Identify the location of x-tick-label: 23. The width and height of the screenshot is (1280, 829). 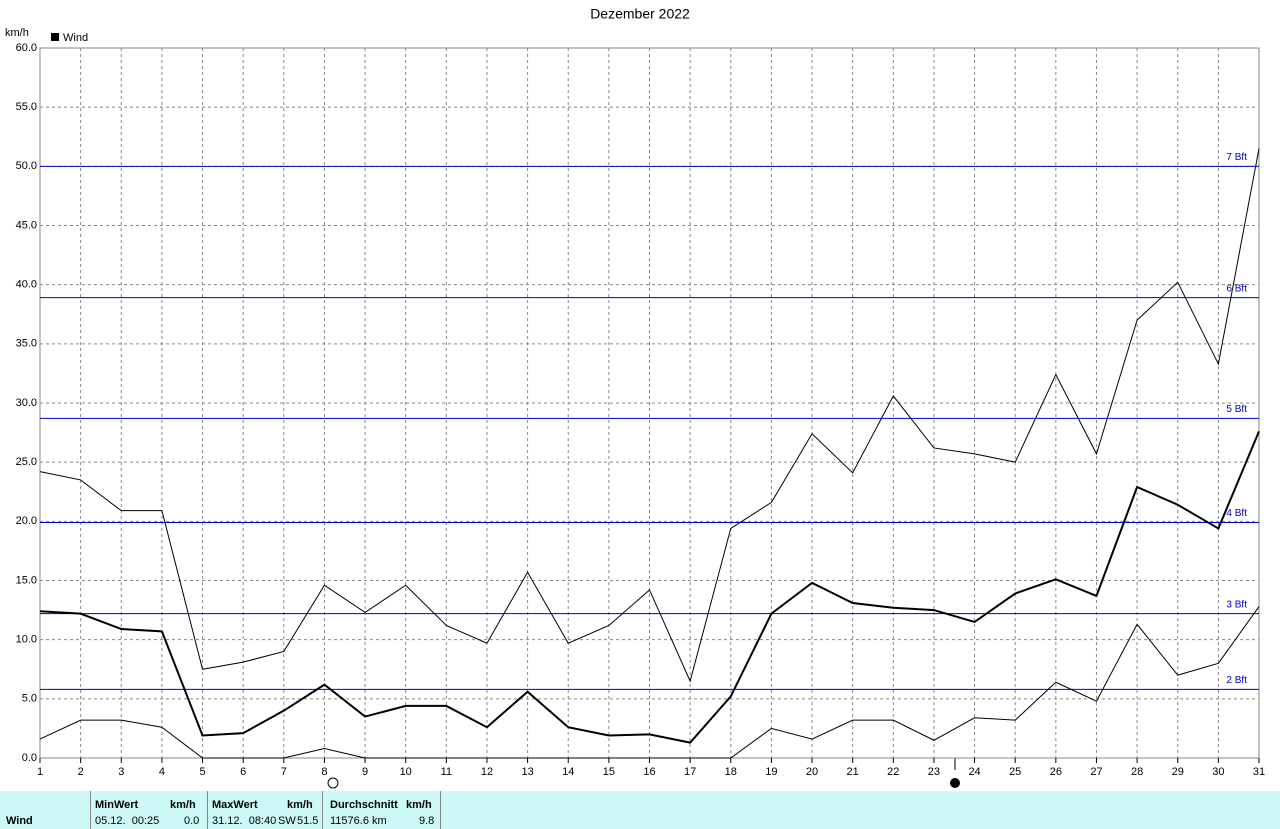
(934, 772).